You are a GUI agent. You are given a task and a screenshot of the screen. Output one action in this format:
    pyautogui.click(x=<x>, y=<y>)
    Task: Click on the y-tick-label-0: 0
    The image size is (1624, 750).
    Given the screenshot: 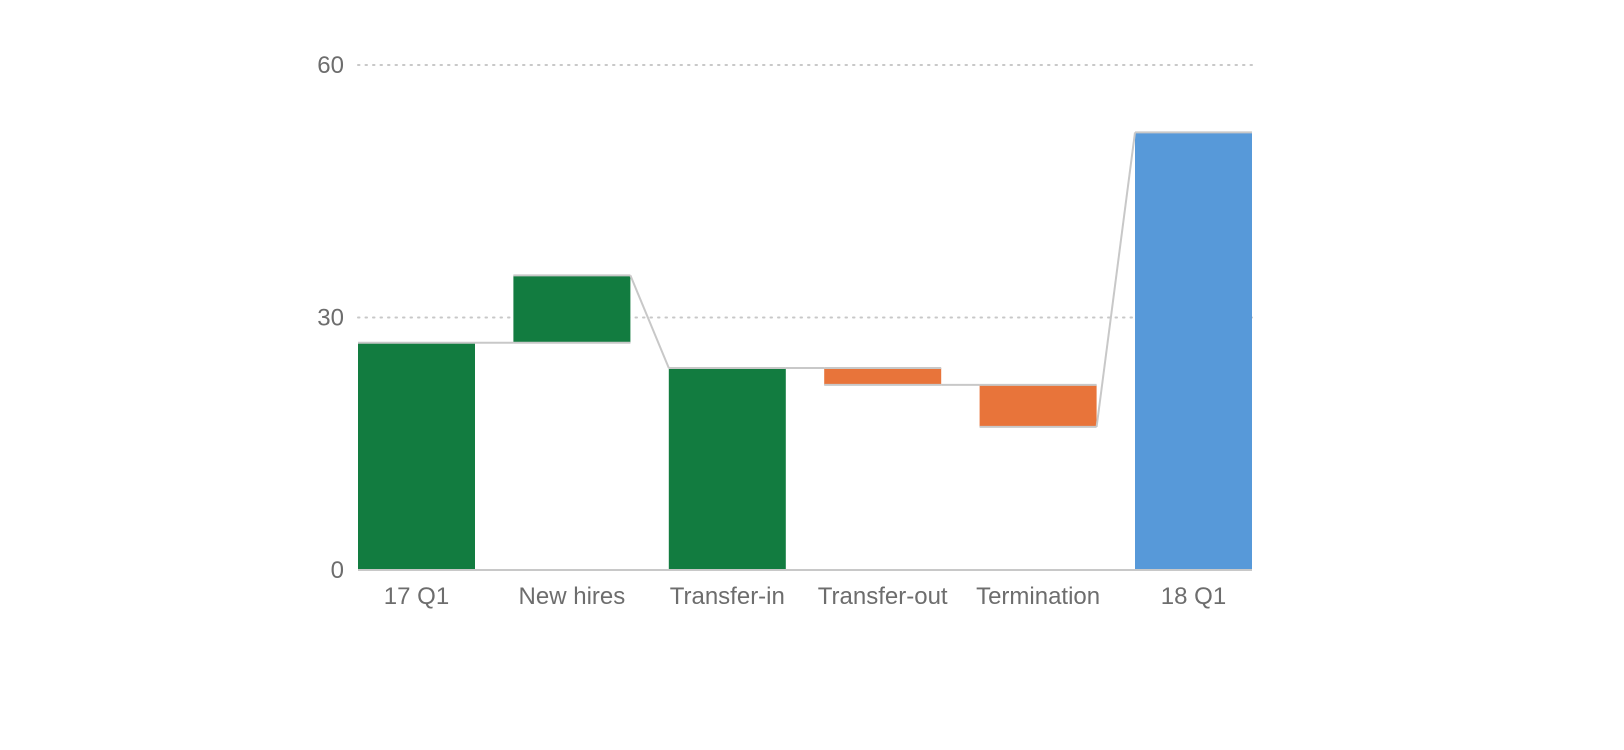 What is the action you would take?
    pyautogui.click(x=337, y=570)
    